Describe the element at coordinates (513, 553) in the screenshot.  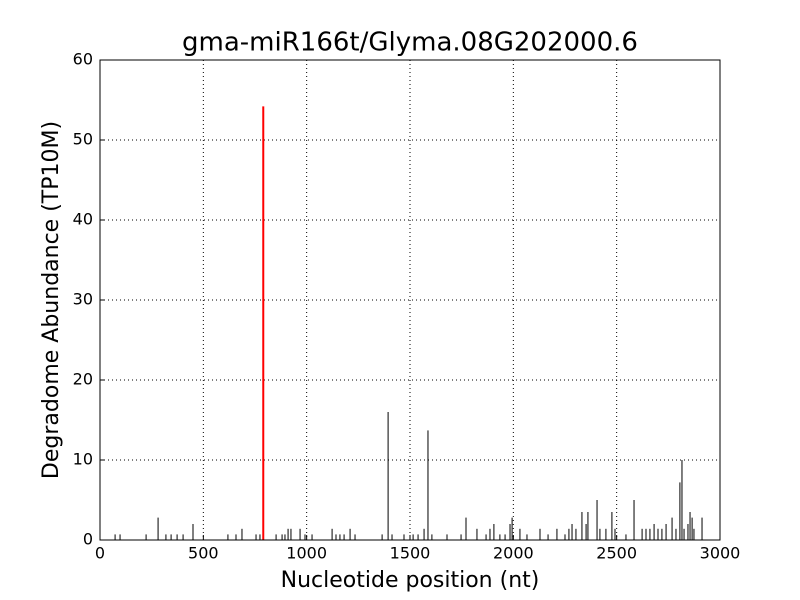
I see `x-tick-label: 2000` at that location.